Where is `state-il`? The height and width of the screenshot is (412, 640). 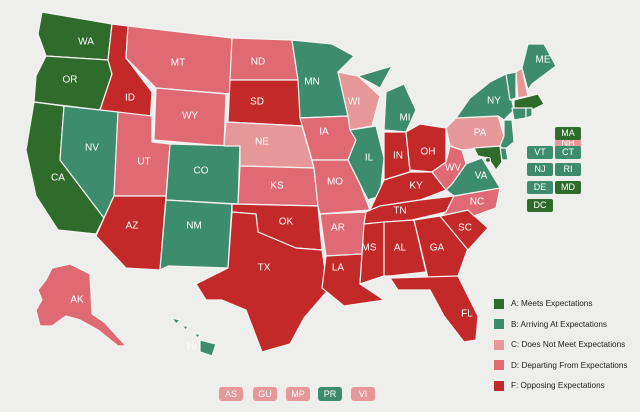 state-il is located at coordinates (366, 163).